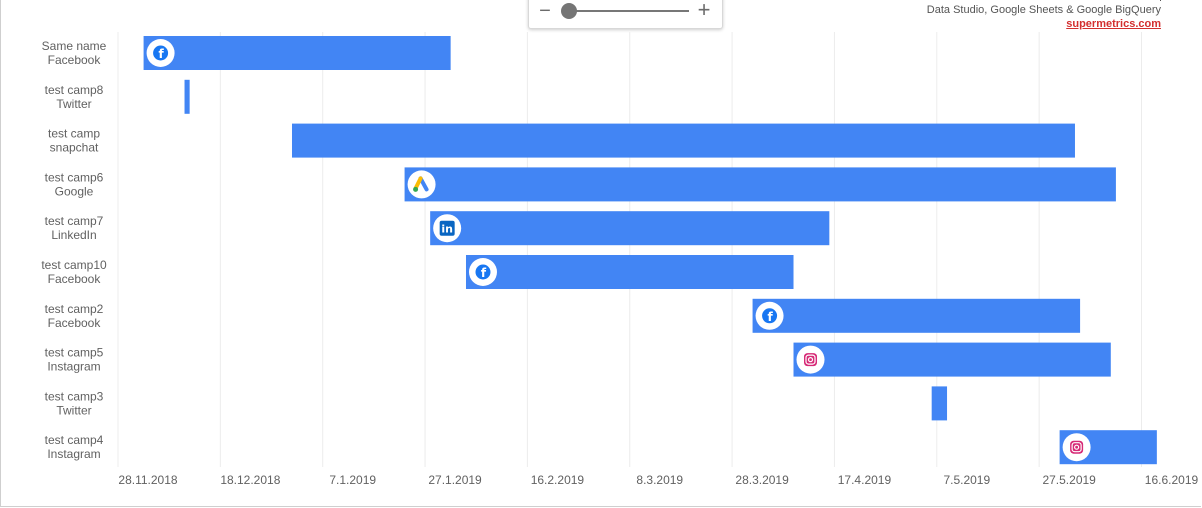 This screenshot has height=508, width=1202. What do you see at coordinates (762, 480) in the screenshot?
I see `x-tick-label: 28.3.2019` at bounding box center [762, 480].